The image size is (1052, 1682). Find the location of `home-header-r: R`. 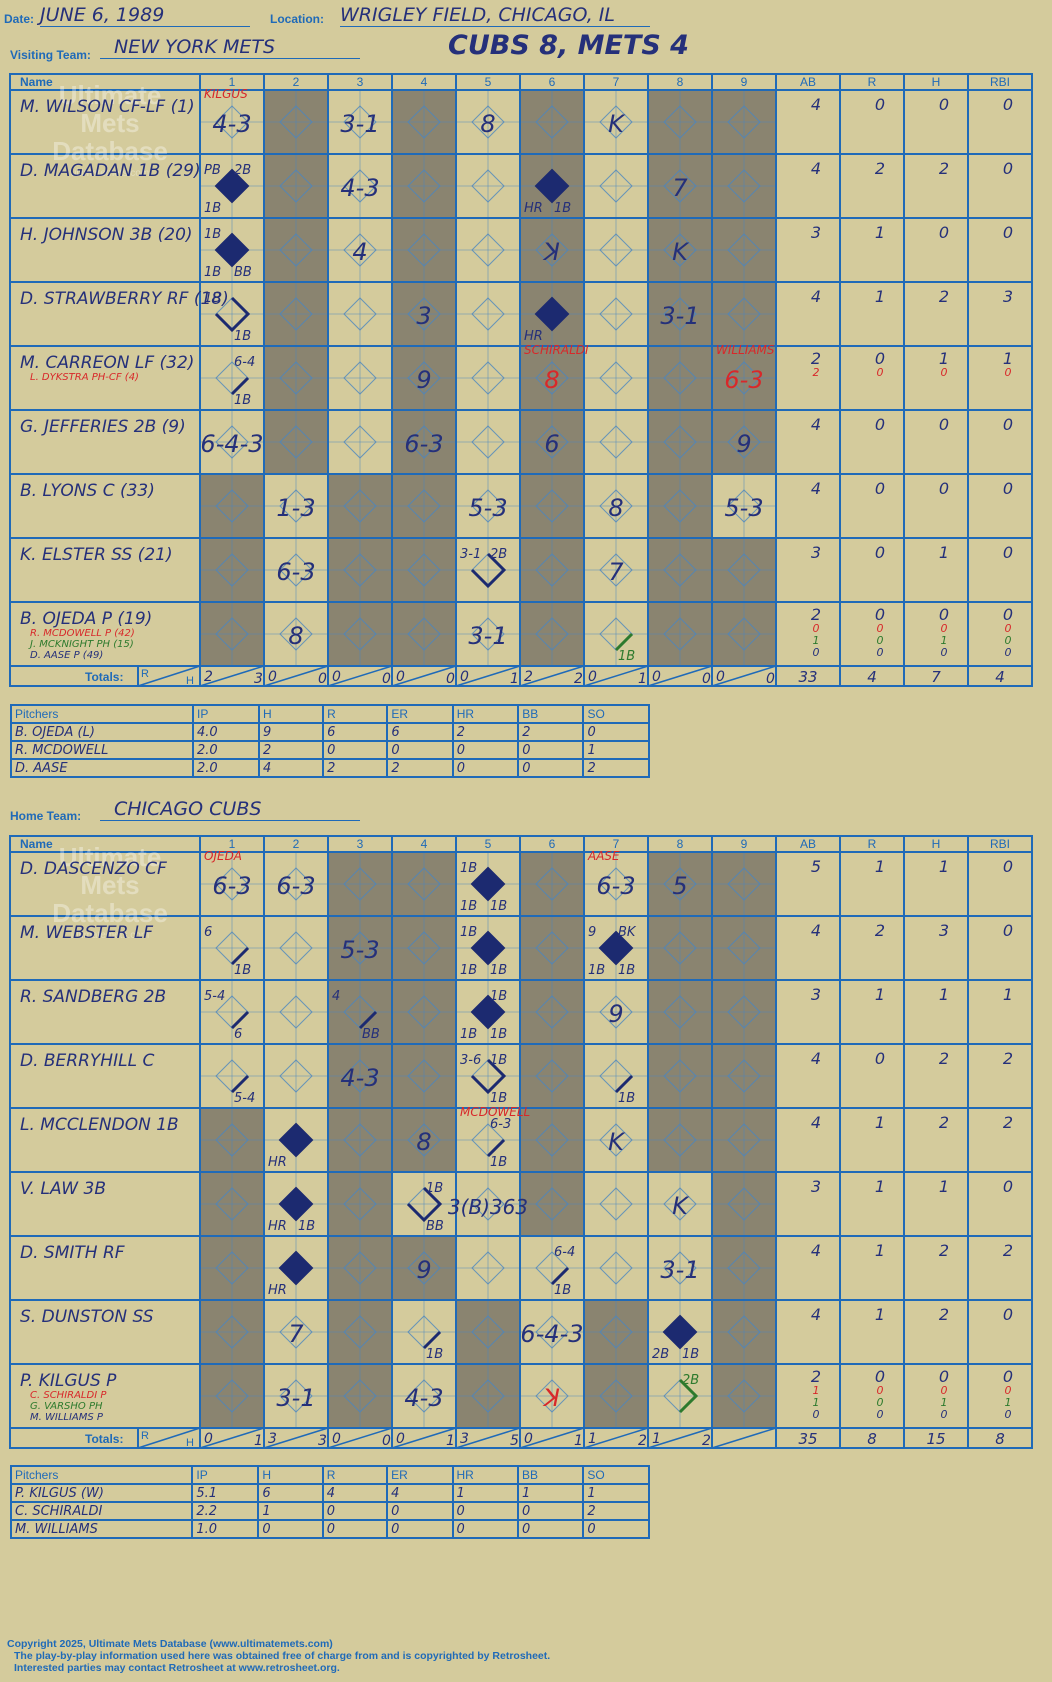

home-header-r: R is located at coordinates (872, 844).